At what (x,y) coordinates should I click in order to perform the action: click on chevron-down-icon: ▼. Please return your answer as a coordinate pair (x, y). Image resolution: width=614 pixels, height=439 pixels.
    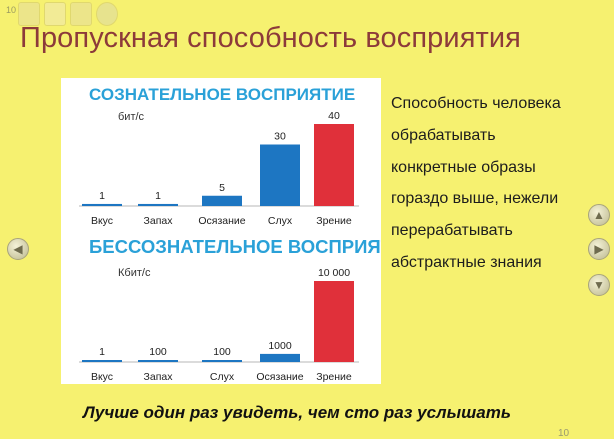
    Looking at the image, I should click on (599, 285).